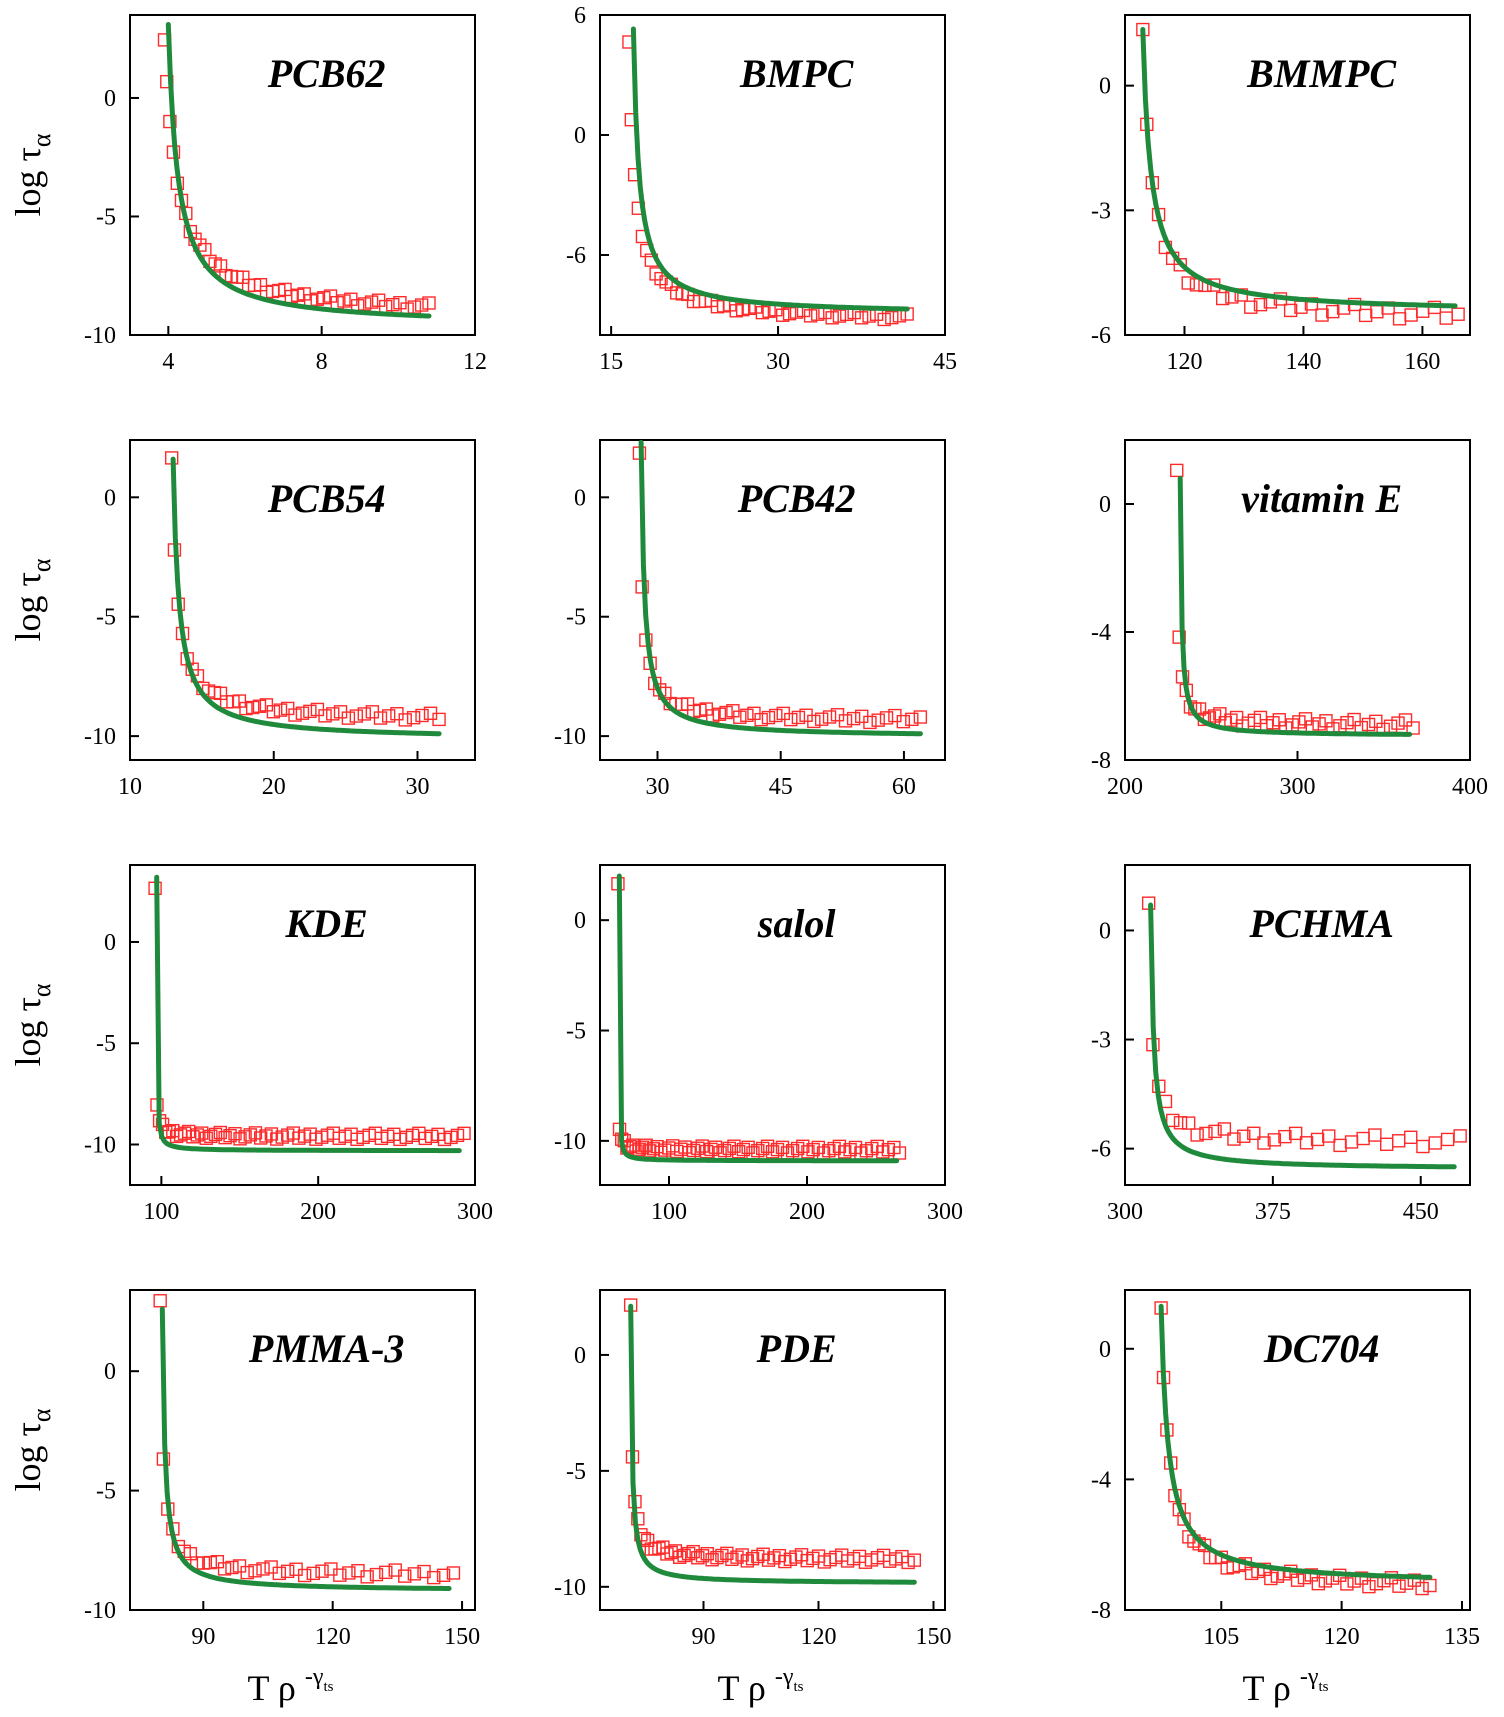 Image resolution: width=1504 pixels, height=1717 pixels. What do you see at coordinates (418, 787) in the screenshot?
I see `x-tick-label: 30` at bounding box center [418, 787].